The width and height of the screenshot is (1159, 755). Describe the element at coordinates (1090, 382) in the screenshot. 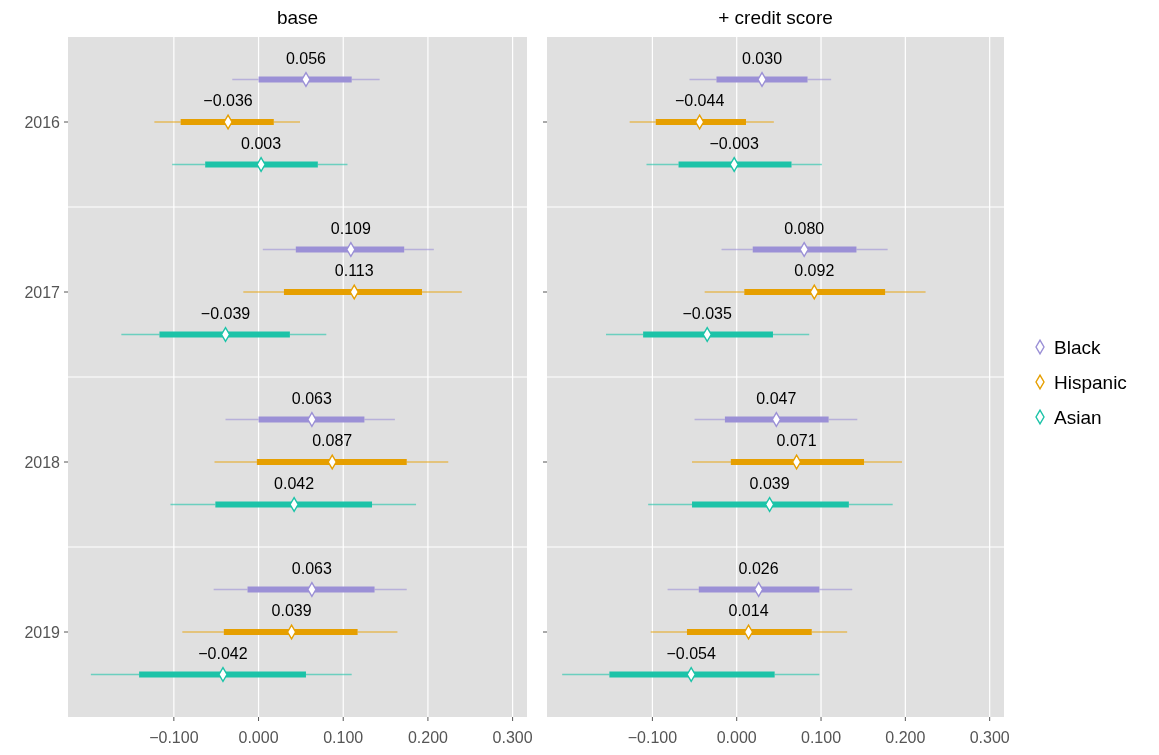

I see `text: Hispanic` at that location.